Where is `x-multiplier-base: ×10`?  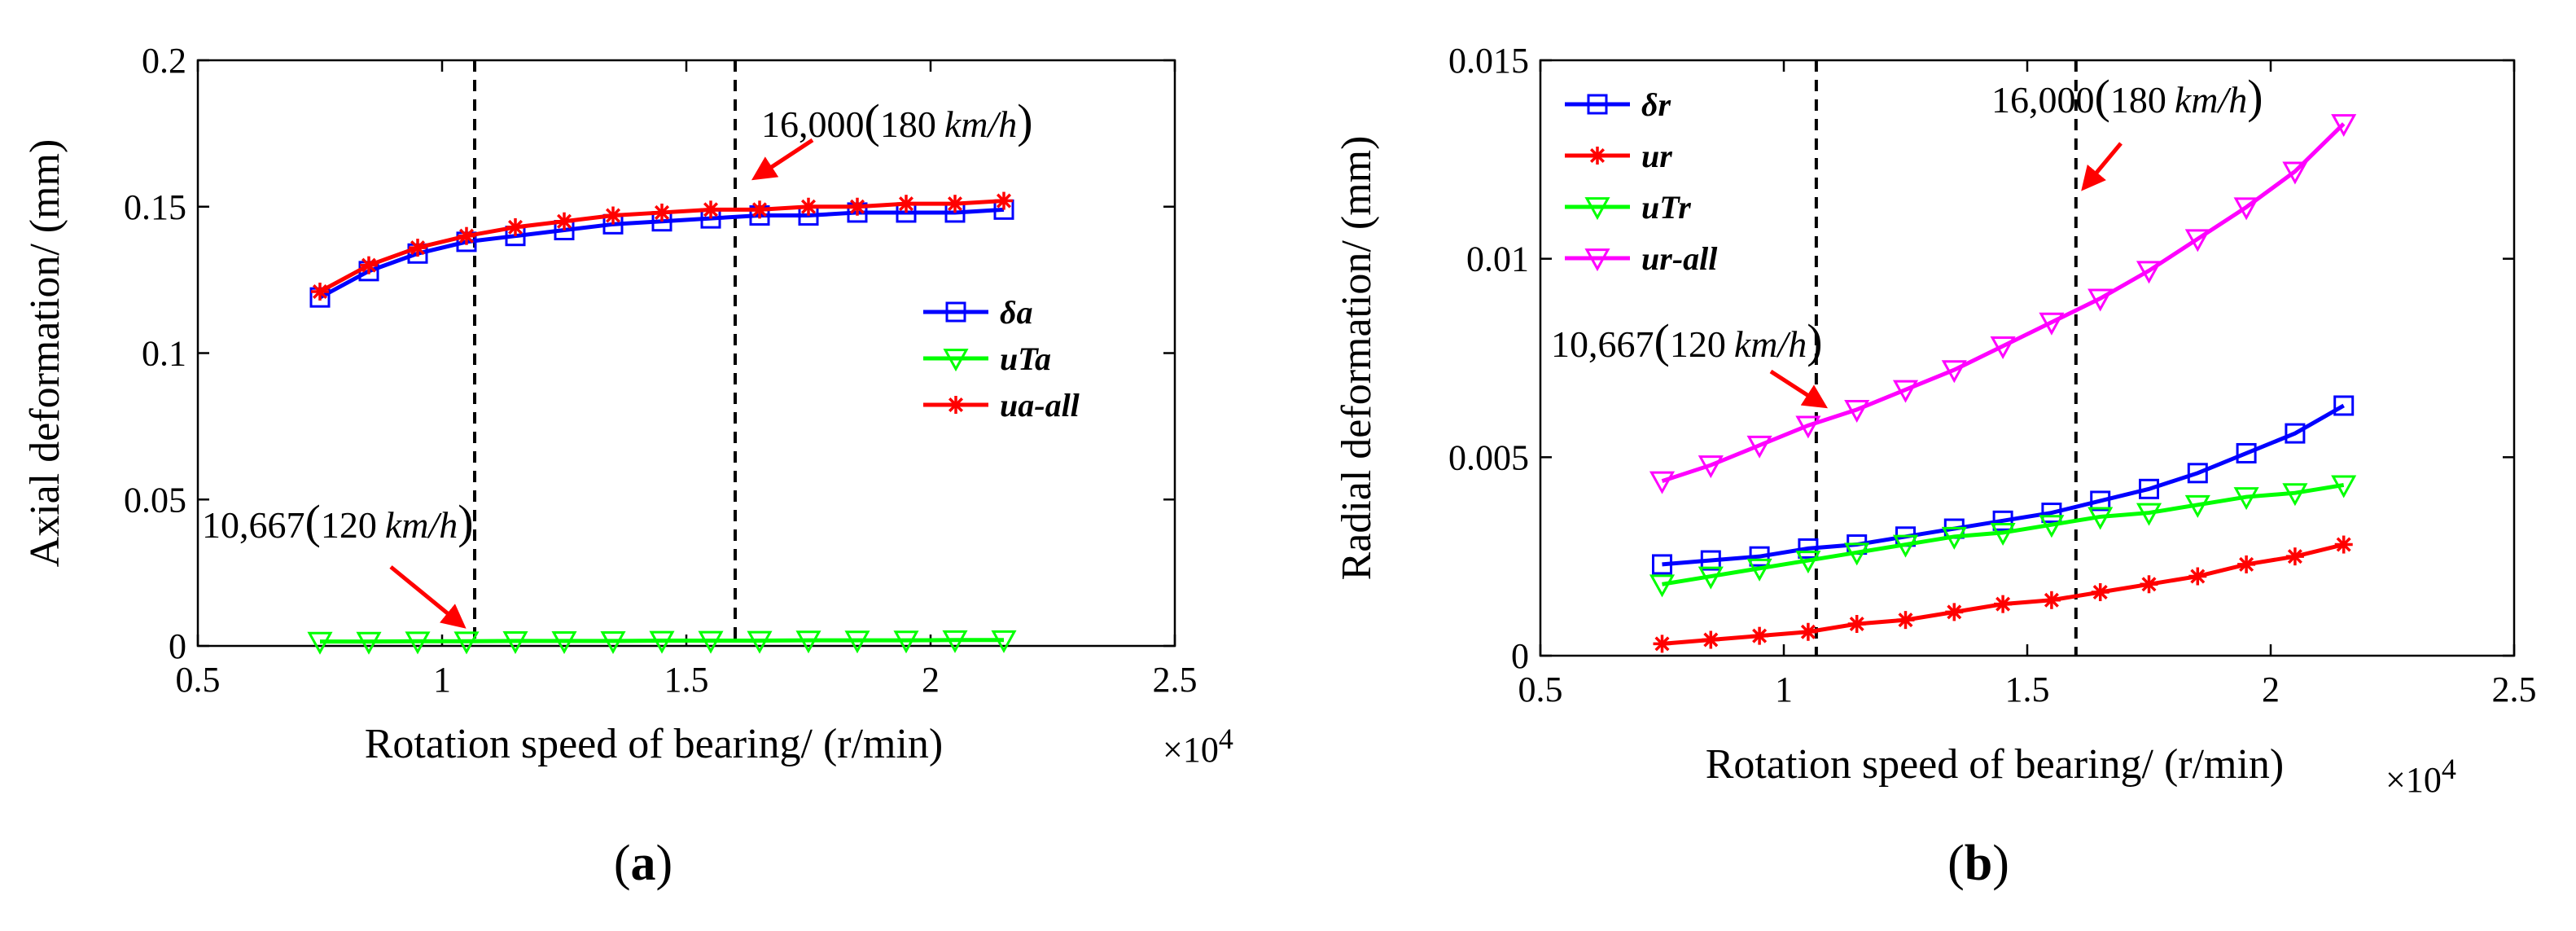 x-multiplier-base: ×10 is located at coordinates (2413, 780).